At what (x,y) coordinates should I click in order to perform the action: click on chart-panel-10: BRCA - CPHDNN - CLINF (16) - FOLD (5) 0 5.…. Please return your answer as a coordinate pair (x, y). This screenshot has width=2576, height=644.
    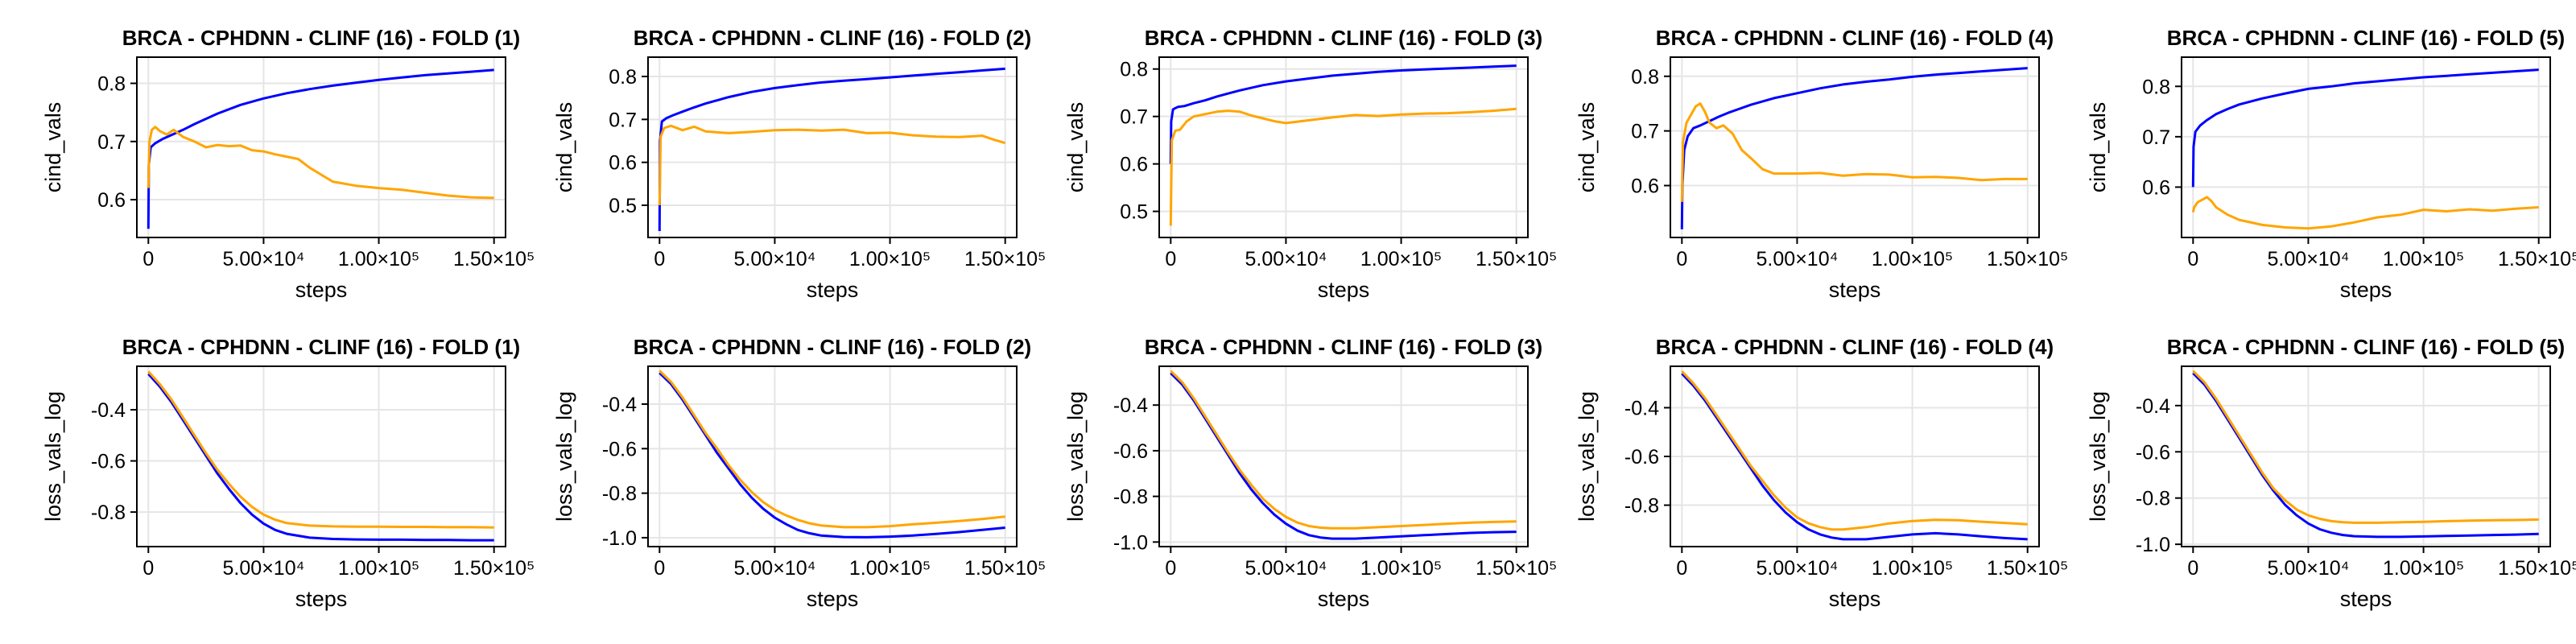
    Looking at the image, I should click on (2331, 473).